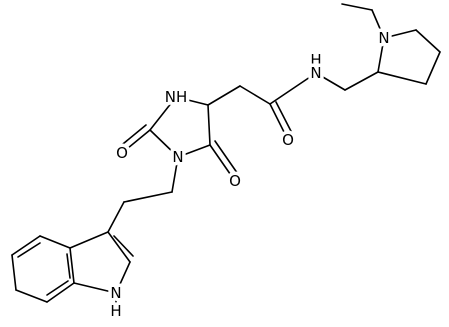 This screenshot has height=327, width=449. What do you see at coordinates (176, 97) in the screenshot?
I see `atom-label: NH` at bounding box center [176, 97].